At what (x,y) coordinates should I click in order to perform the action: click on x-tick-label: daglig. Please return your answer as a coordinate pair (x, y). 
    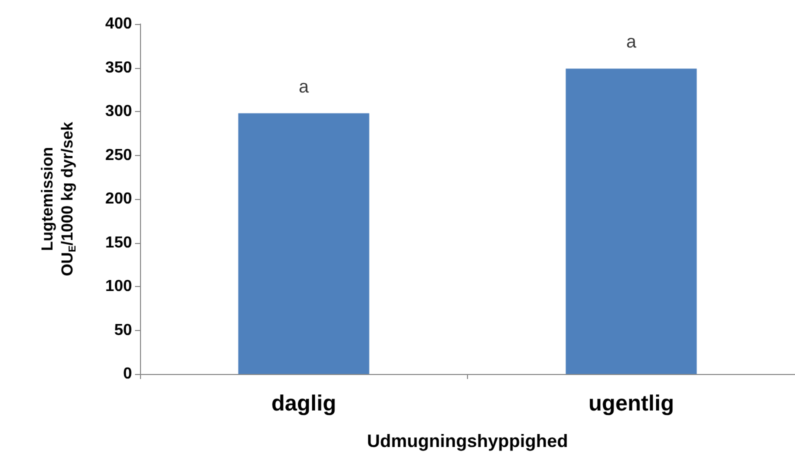
    Looking at the image, I should click on (303, 403).